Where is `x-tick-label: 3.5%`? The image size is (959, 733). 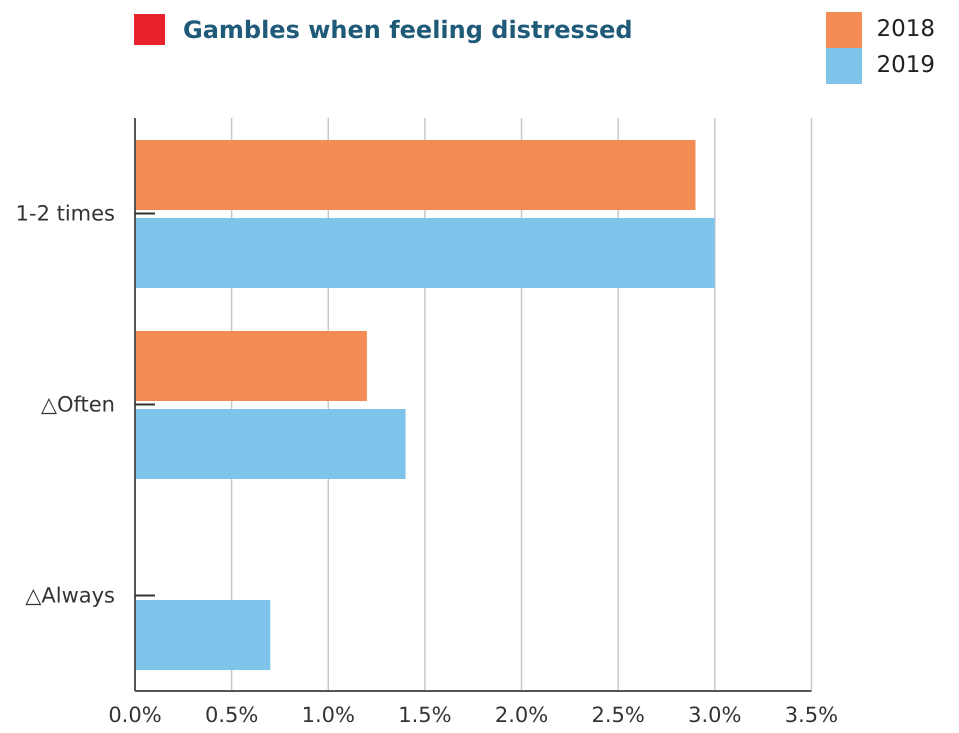
x-tick-label: 3.5% is located at coordinates (811, 714).